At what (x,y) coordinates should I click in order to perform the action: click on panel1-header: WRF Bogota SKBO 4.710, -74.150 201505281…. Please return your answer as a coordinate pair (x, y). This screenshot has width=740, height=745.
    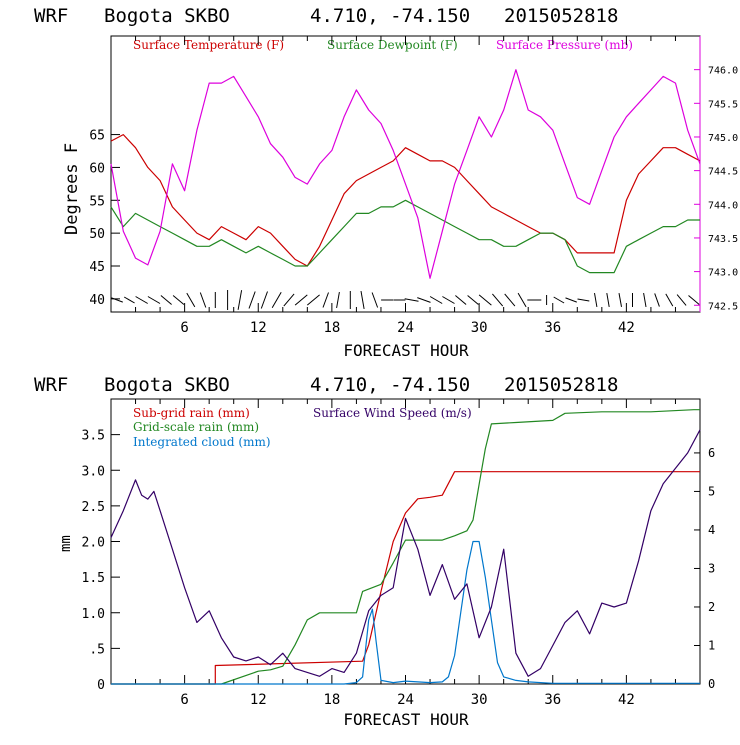
    Looking at the image, I should click on (326, 16).